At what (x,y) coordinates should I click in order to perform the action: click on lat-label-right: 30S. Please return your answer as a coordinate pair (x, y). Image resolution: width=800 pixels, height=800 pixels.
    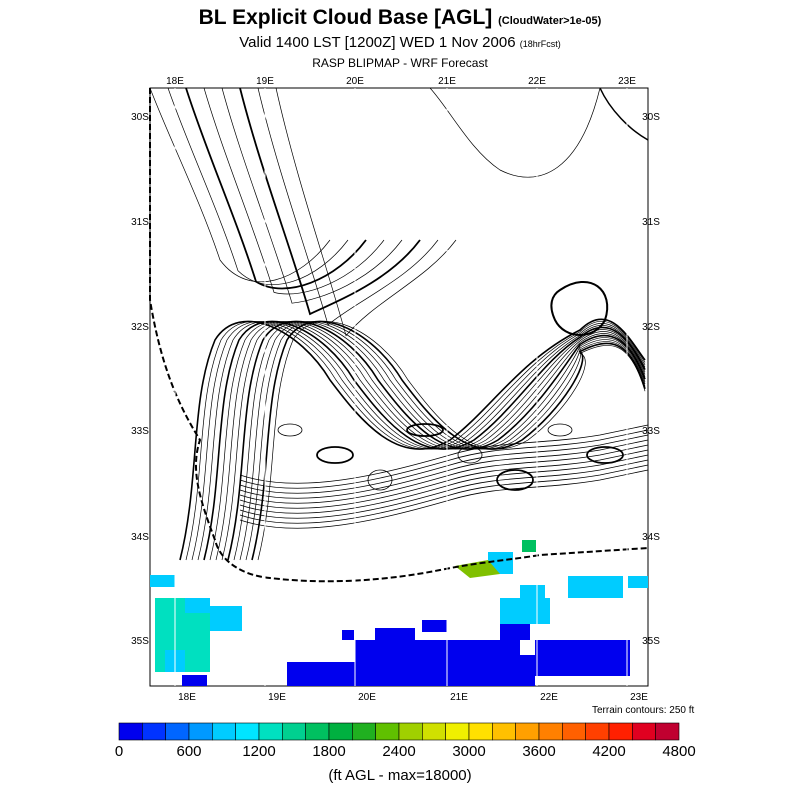
    Looking at the image, I should click on (651, 117).